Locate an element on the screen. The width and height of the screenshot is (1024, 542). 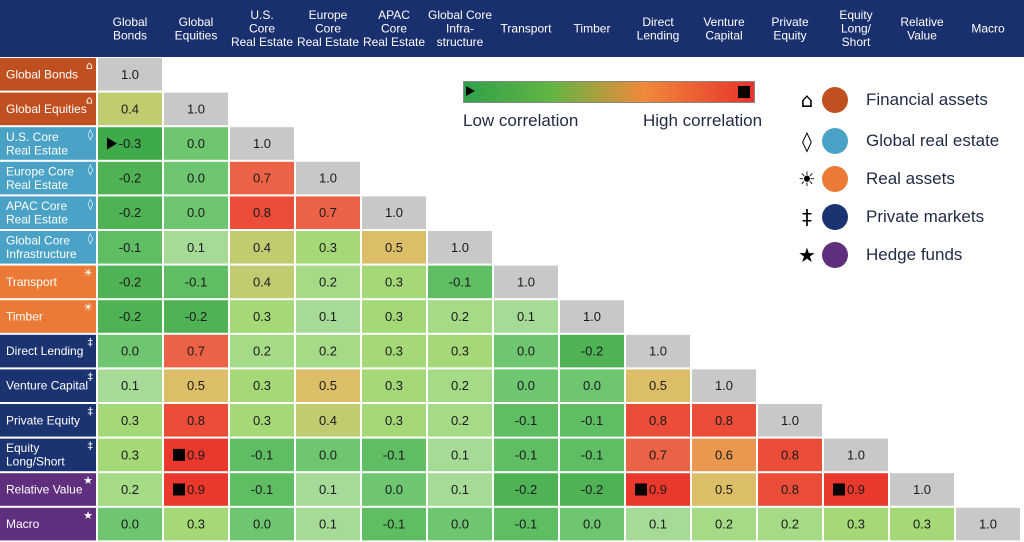
row-label: Global Bonds is located at coordinates (42, 74).